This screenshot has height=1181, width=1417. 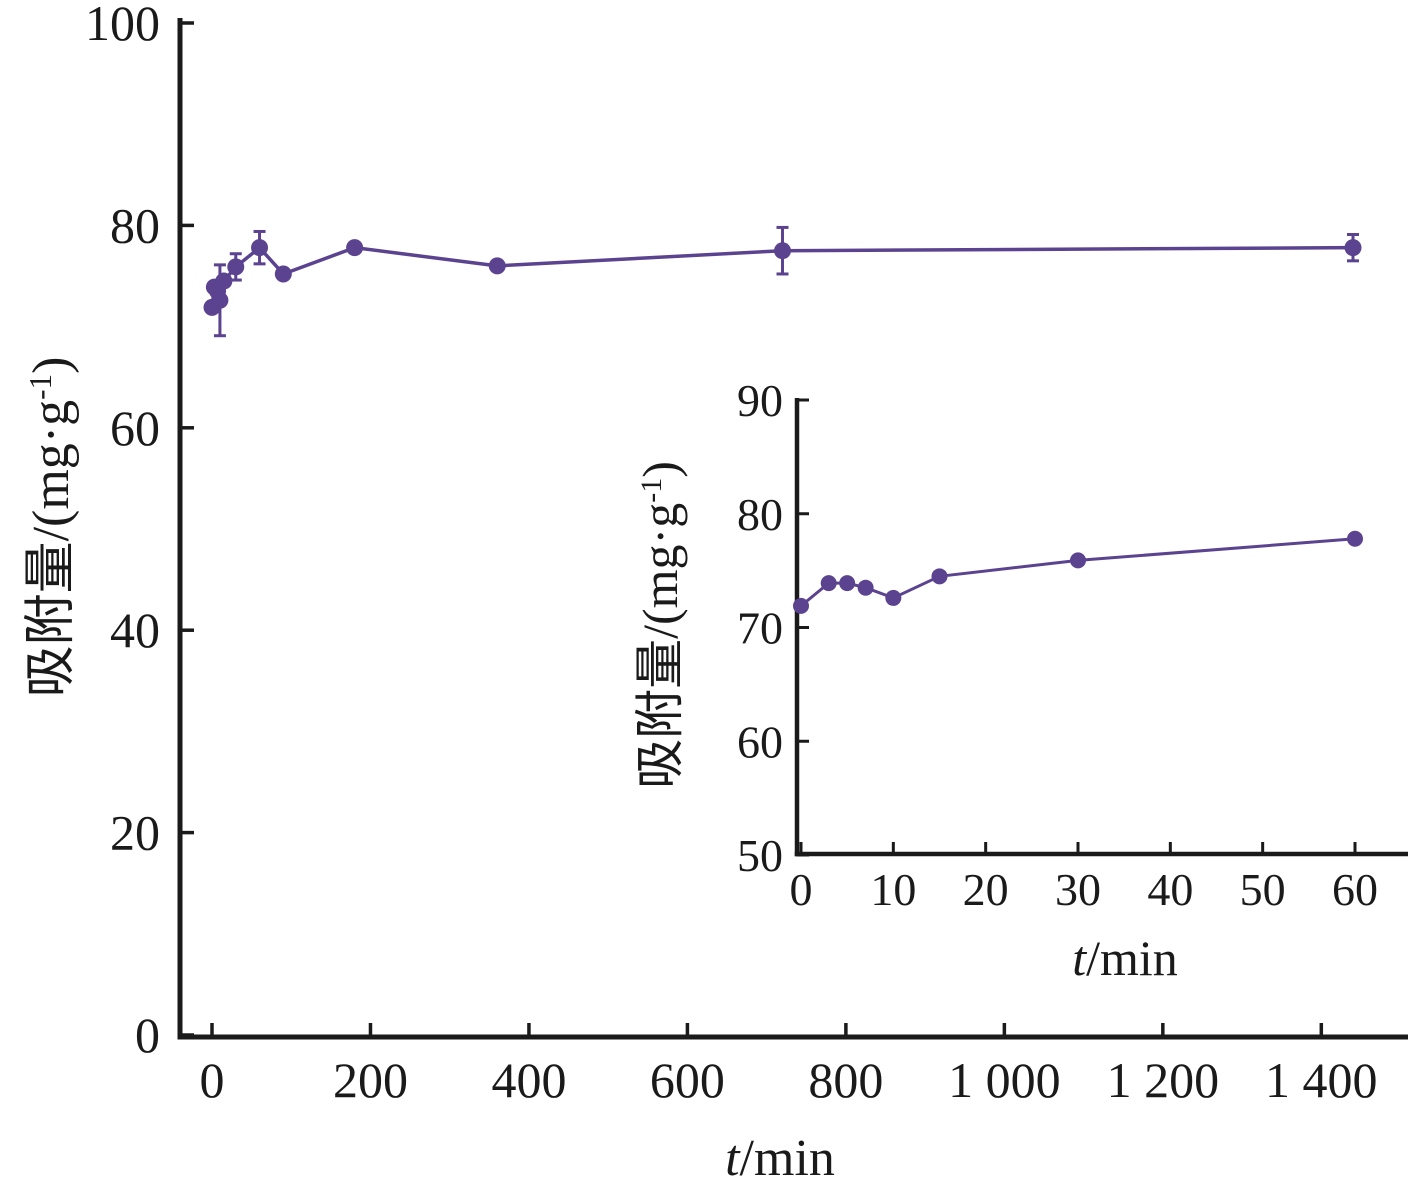 I want to click on inset-x-tick-label: 40, so click(x=1170, y=889).